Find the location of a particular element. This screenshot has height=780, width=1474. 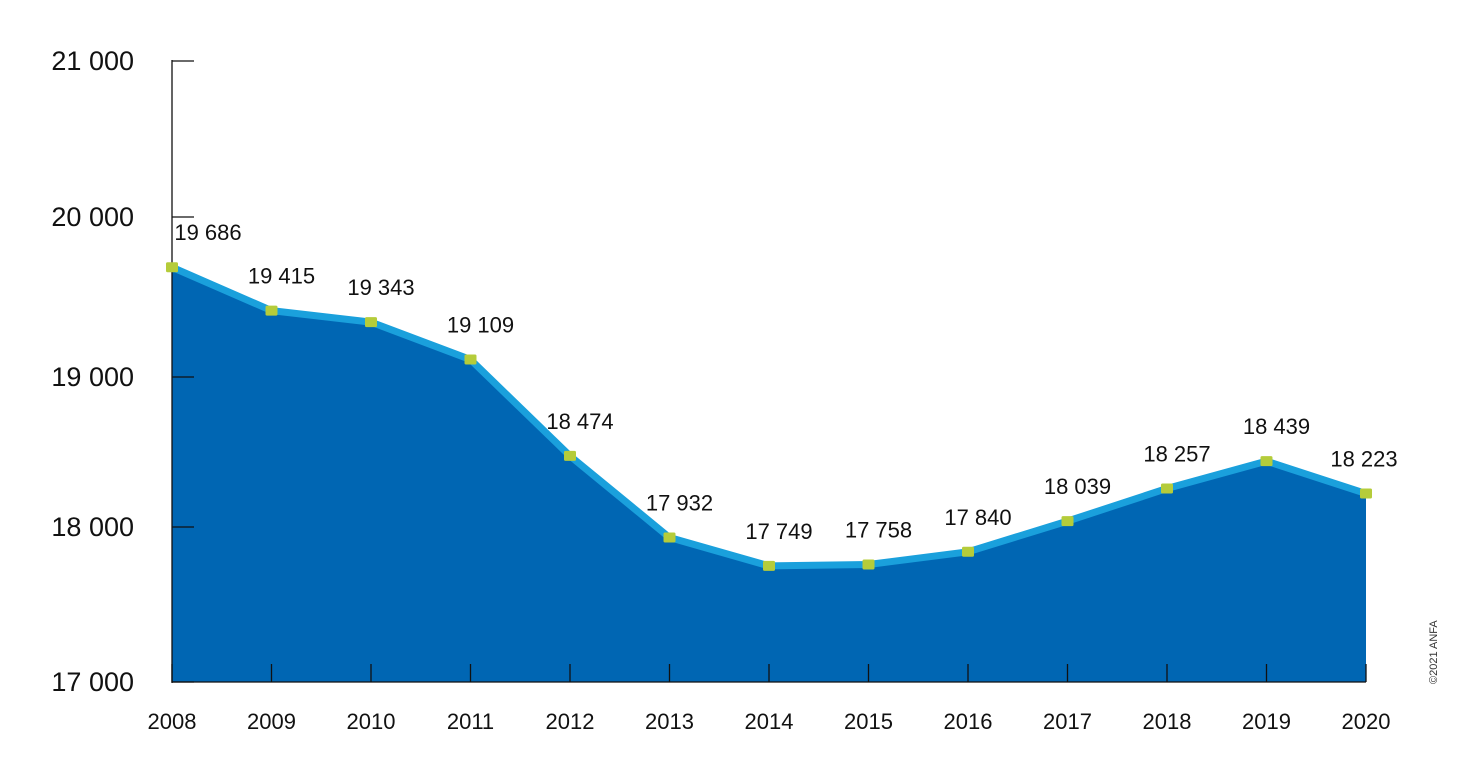

x-tick-label: 2020 is located at coordinates (1366, 721).